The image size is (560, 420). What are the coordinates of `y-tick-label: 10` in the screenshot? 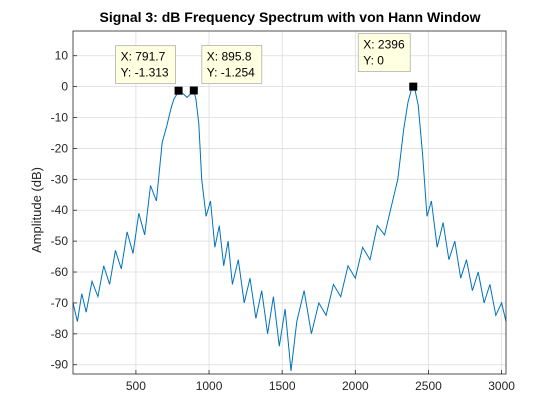 It's located at (62, 56).